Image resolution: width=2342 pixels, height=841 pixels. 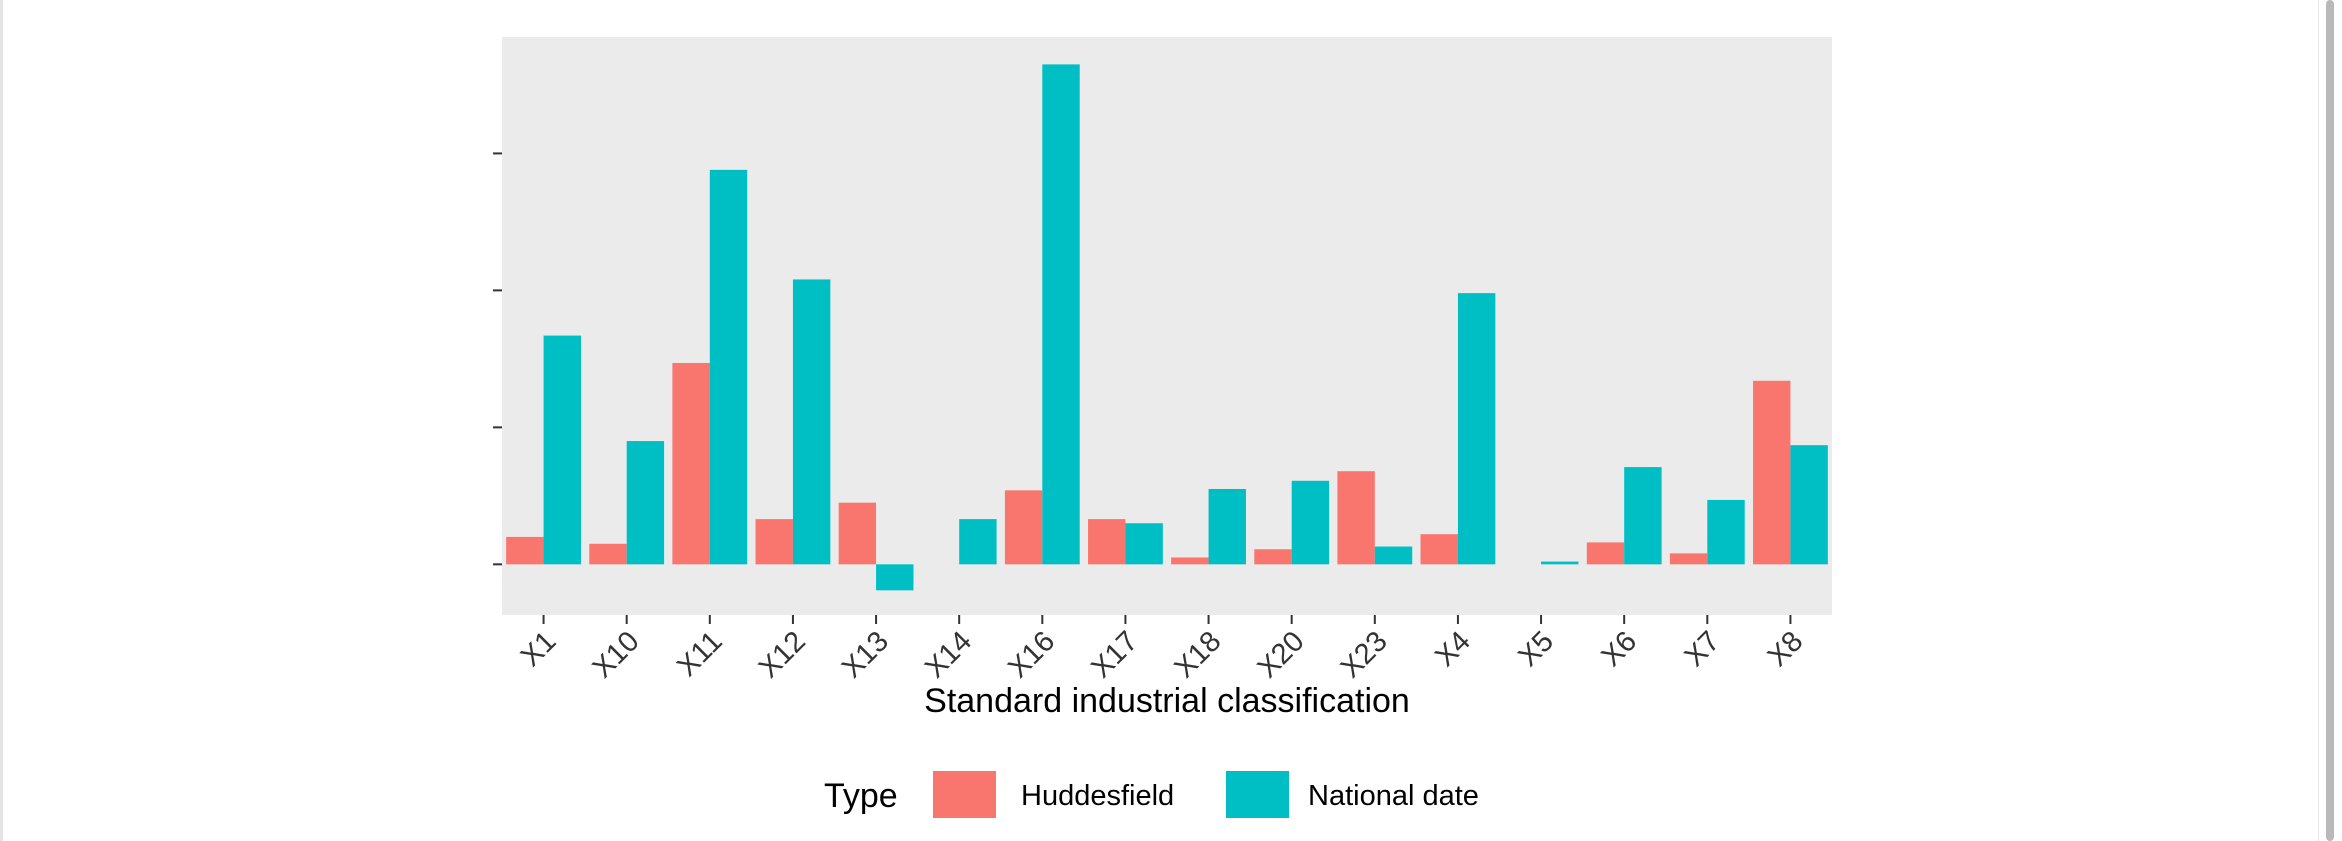 I want to click on bar-x18-huddesfield, so click(x=1190, y=561).